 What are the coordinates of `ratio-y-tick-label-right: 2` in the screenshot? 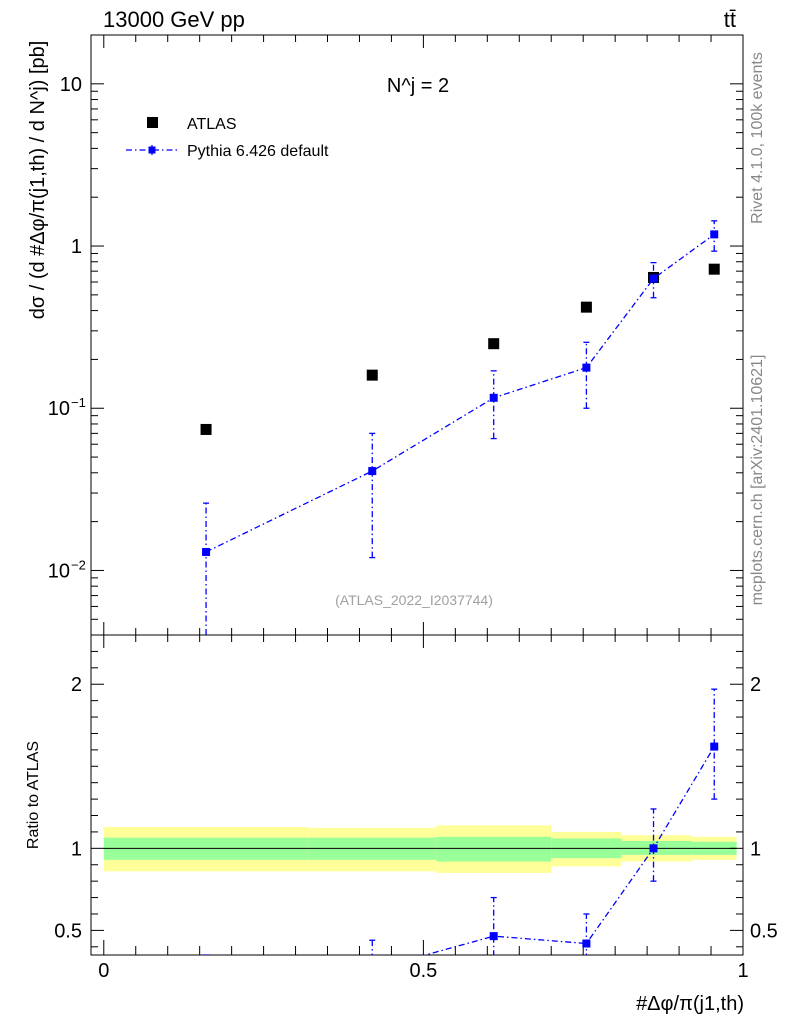 It's located at (755, 685).